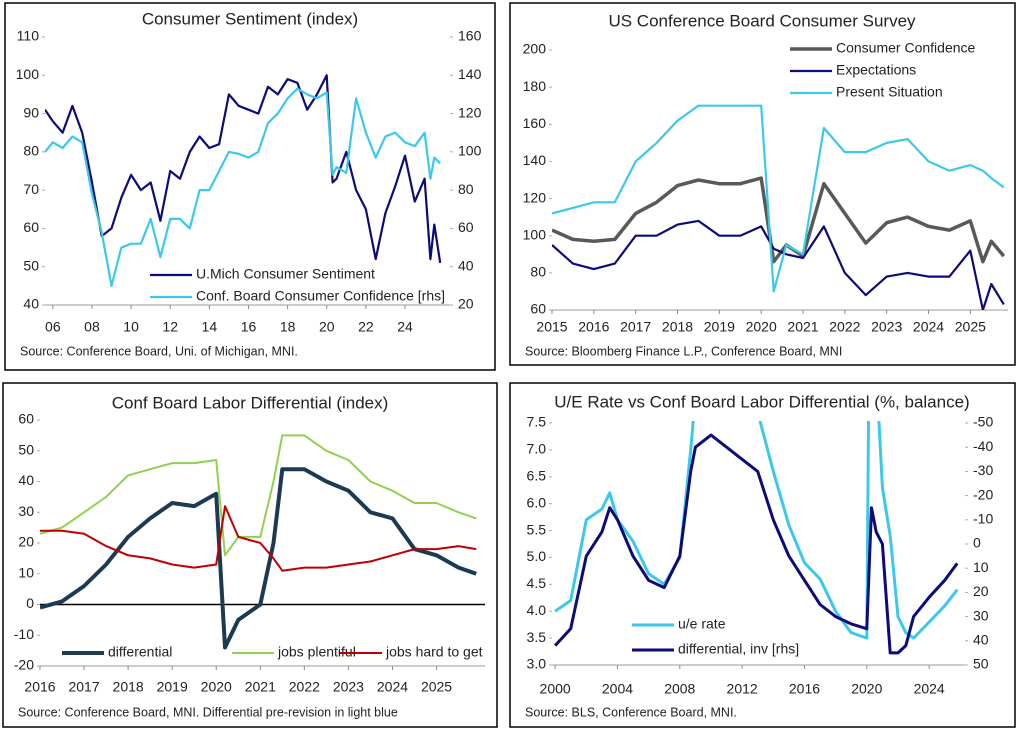 This screenshot has height=729, width=1019. What do you see at coordinates (981, 615) in the screenshot?
I see `y2-tick-label: 30` at bounding box center [981, 615].